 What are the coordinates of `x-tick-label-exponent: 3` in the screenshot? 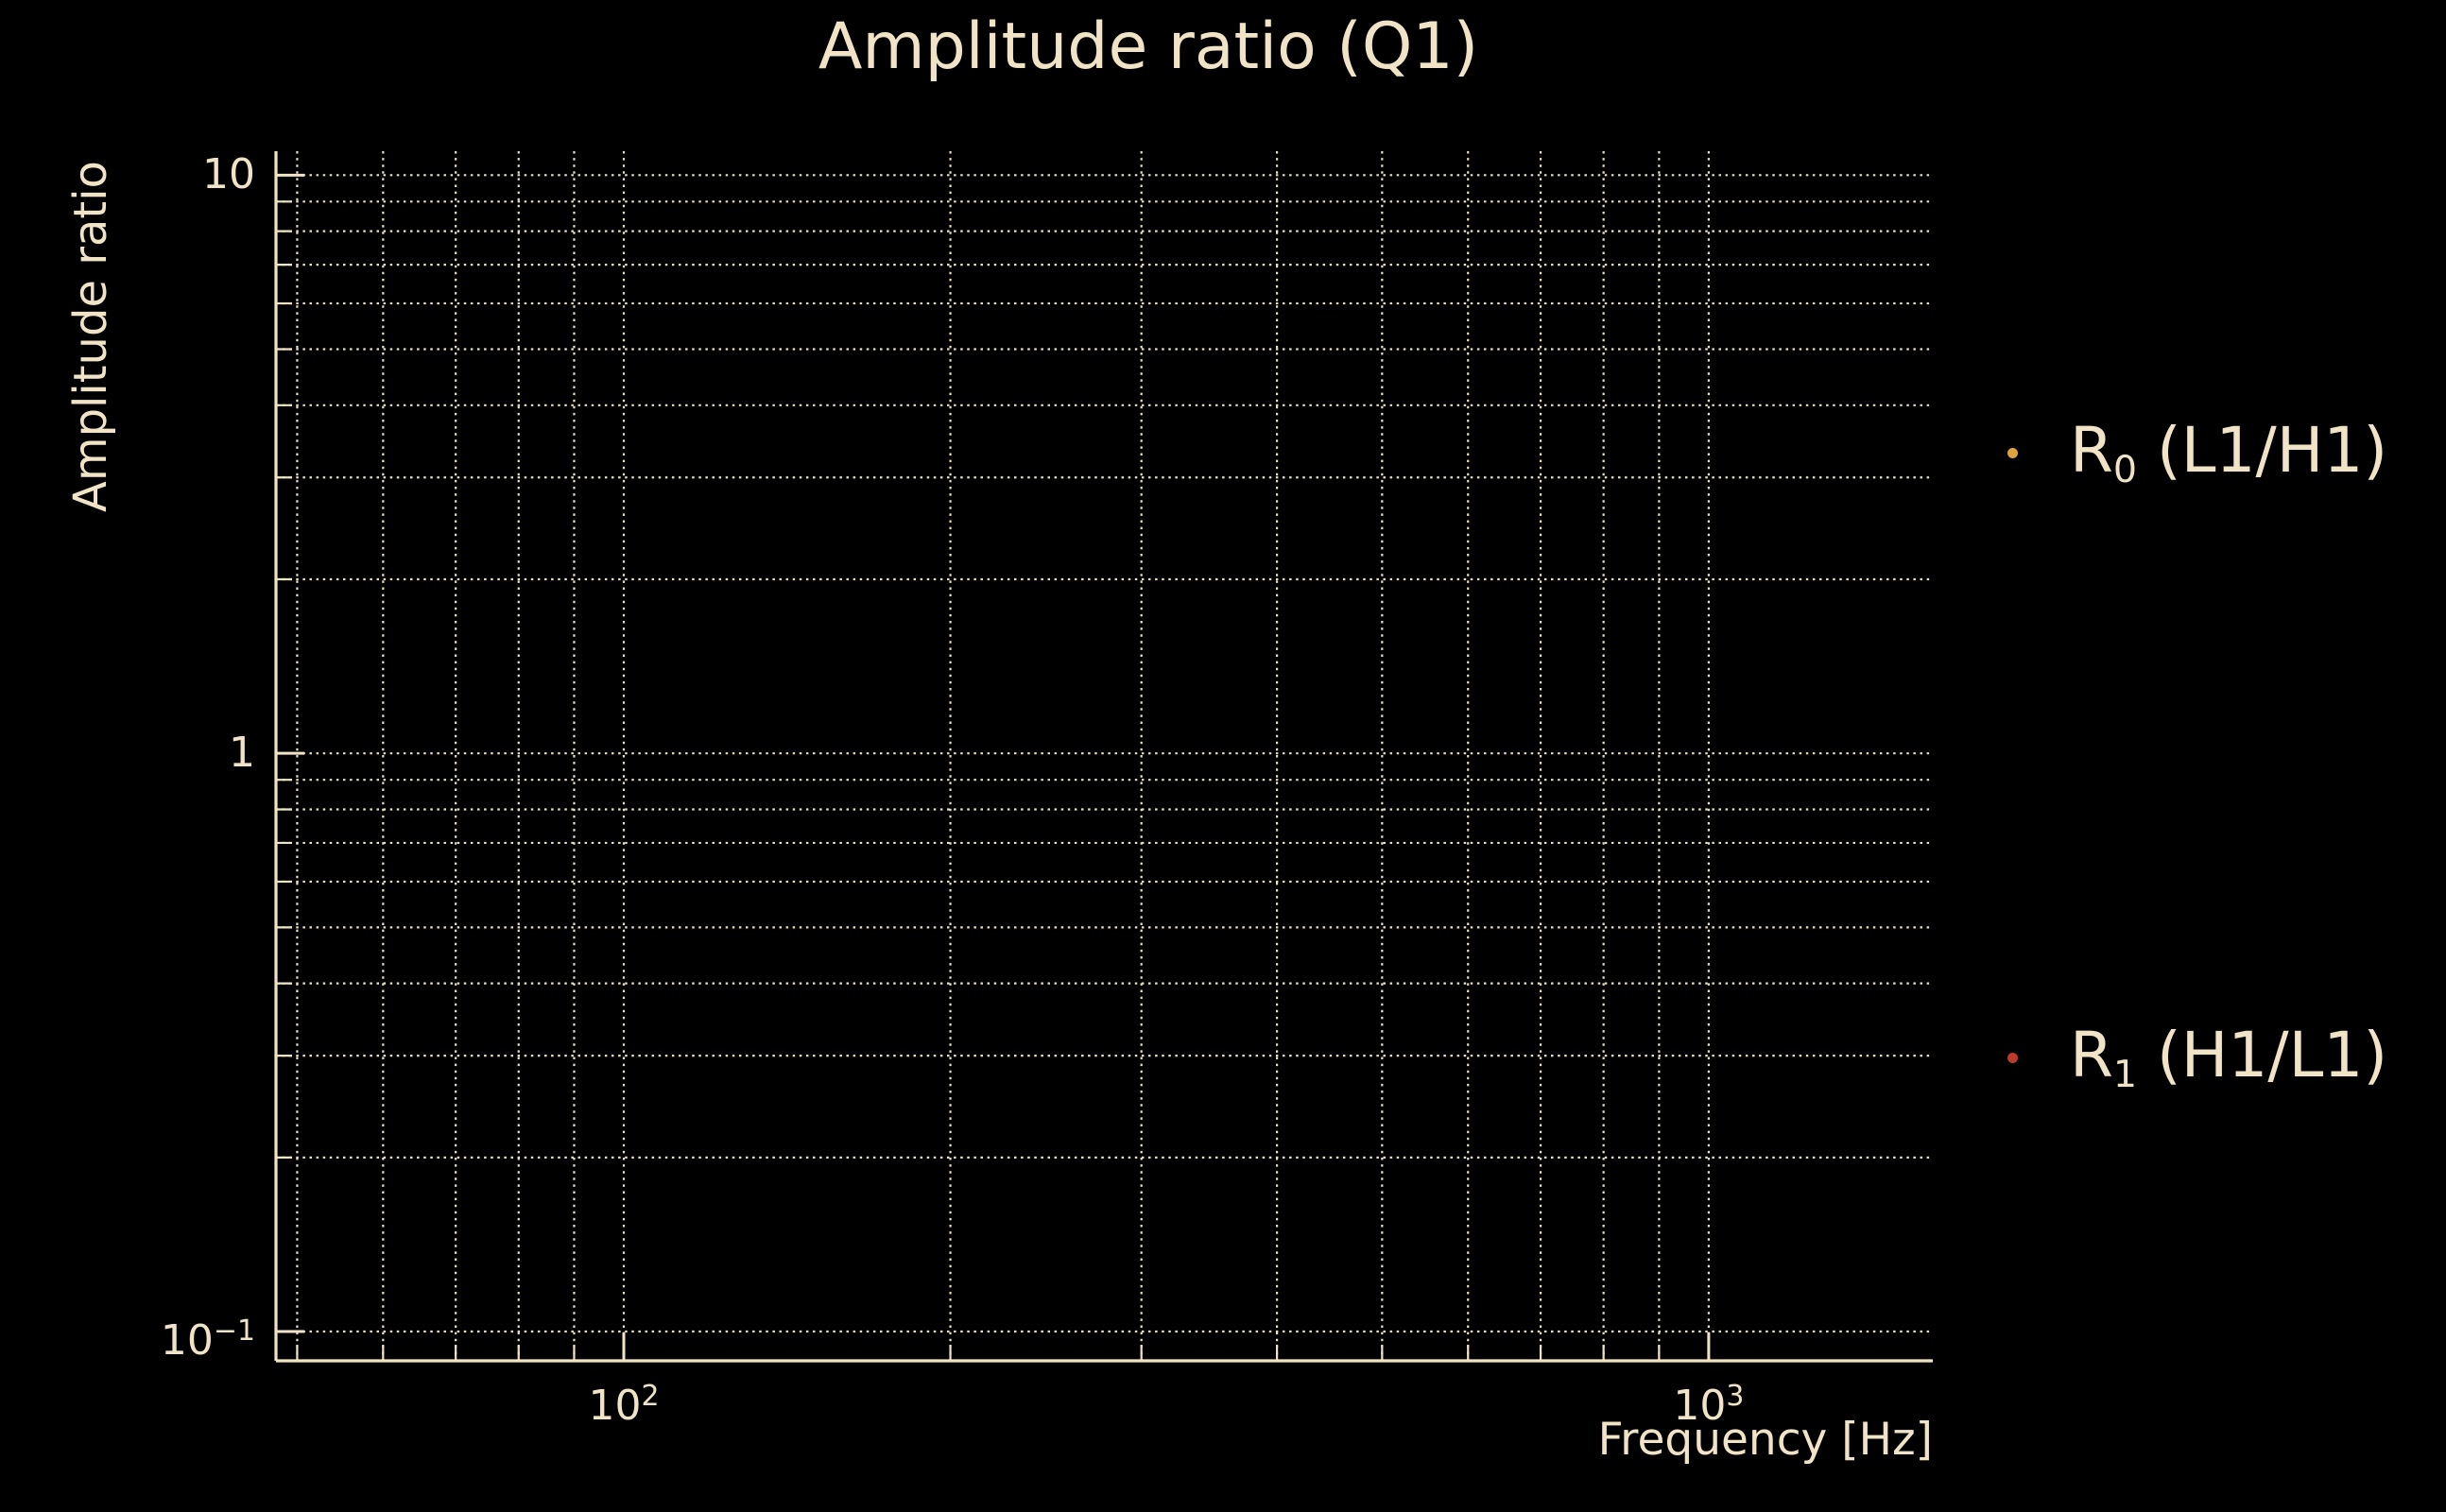 It's located at (1736, 1396).